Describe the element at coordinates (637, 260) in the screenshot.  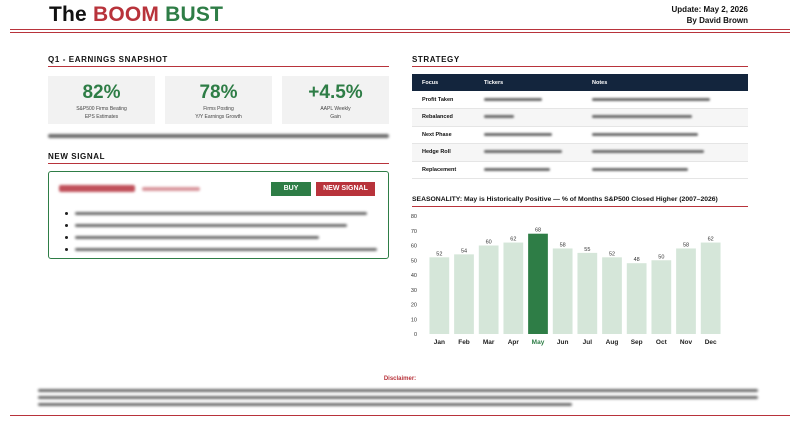
I see `data-label: 48` at that location.